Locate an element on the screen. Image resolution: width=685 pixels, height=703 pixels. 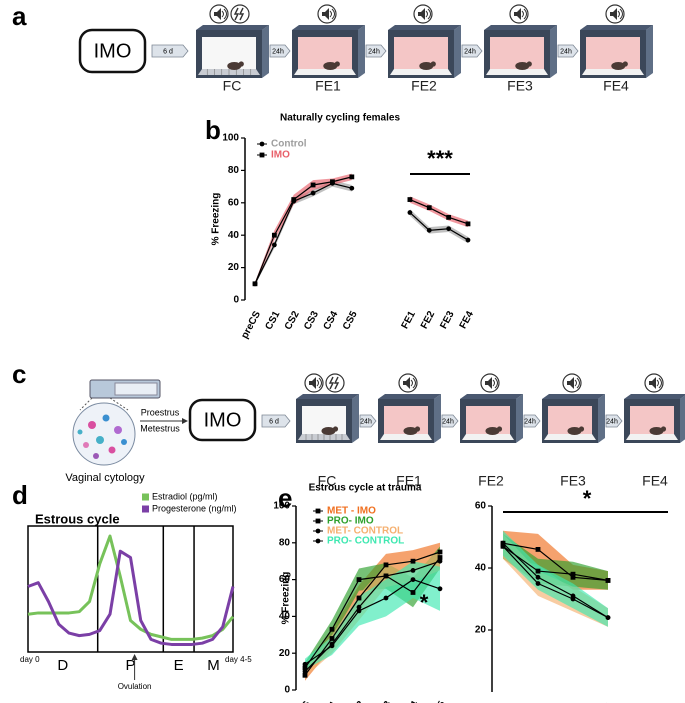
y-tick-label: 0 is located at coordinates (287, 690).